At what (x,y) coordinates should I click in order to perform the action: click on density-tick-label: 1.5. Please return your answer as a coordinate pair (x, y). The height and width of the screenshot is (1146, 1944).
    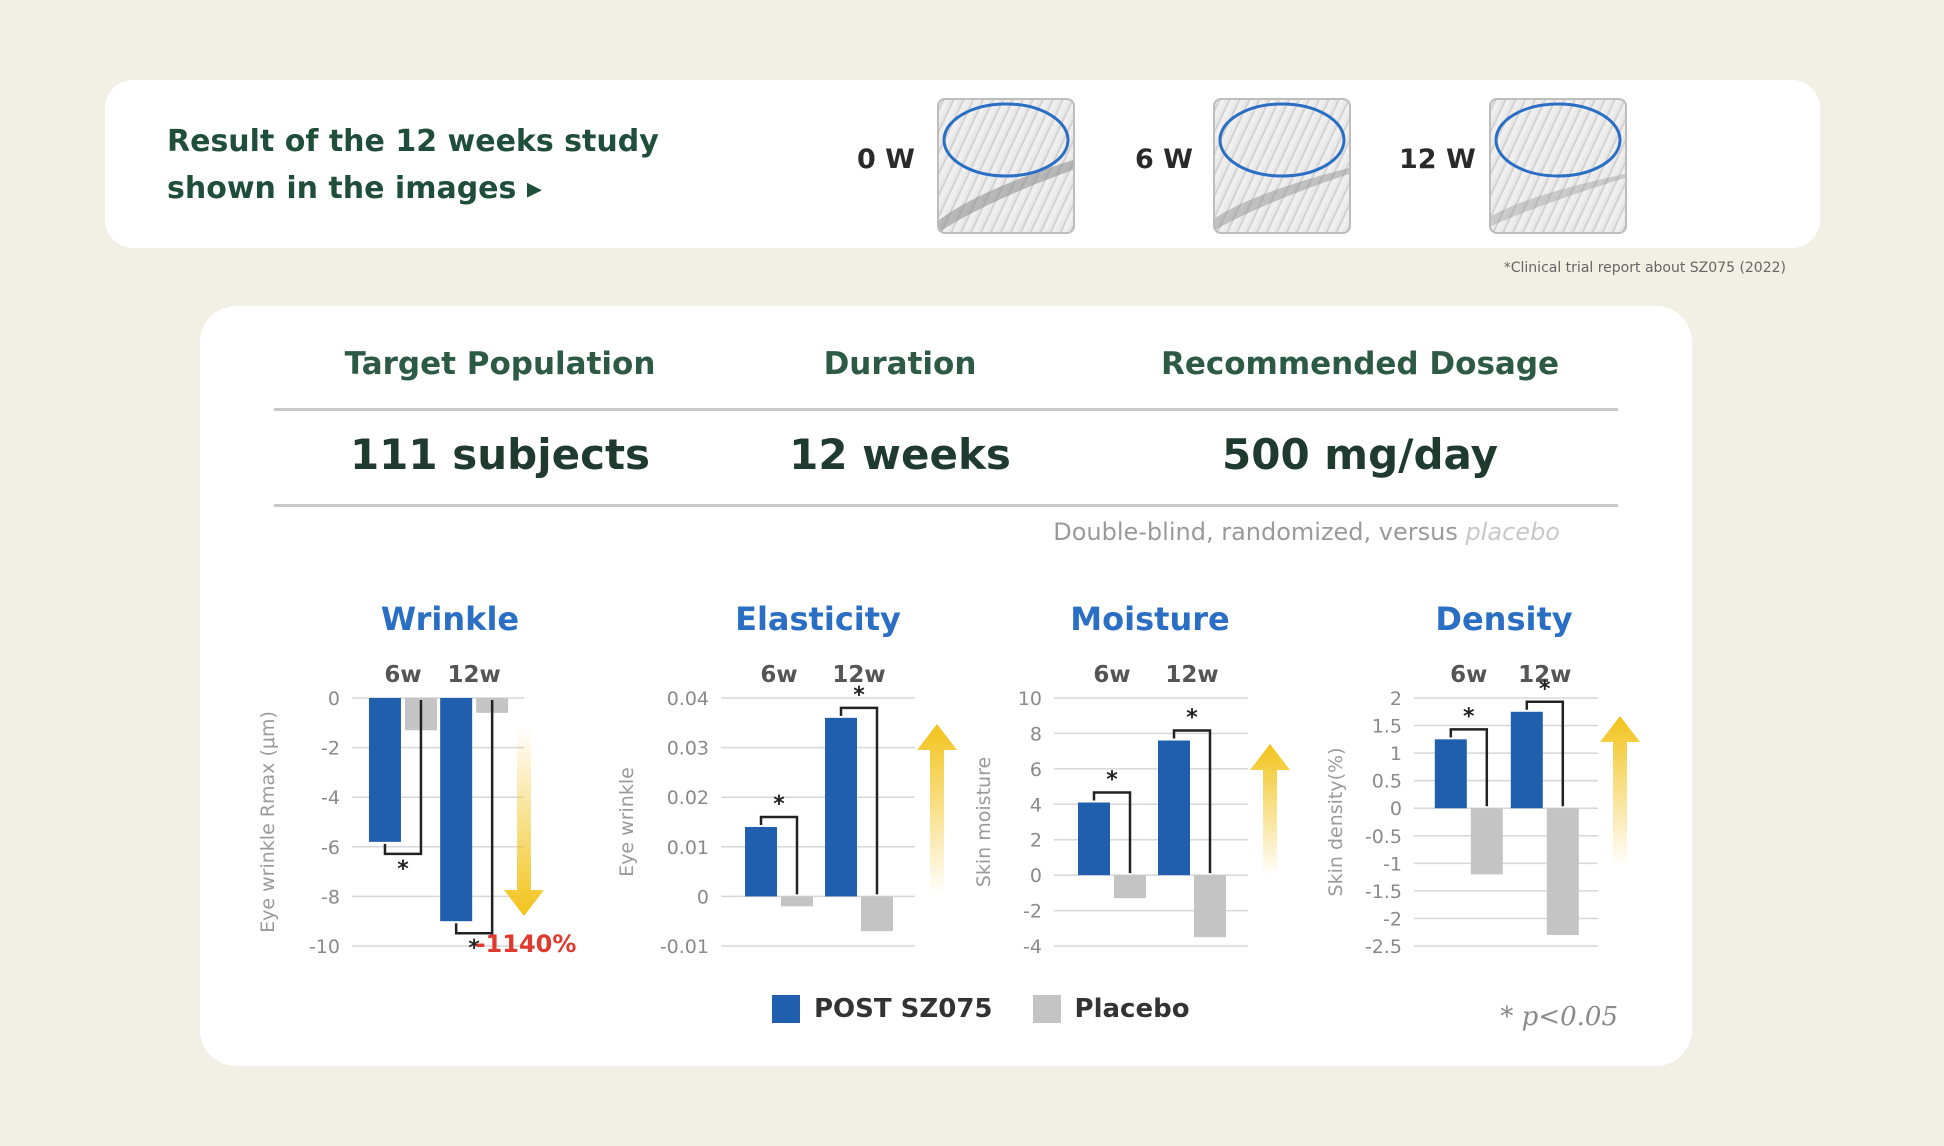
    Looking at the image, I should click on (1387, 727).